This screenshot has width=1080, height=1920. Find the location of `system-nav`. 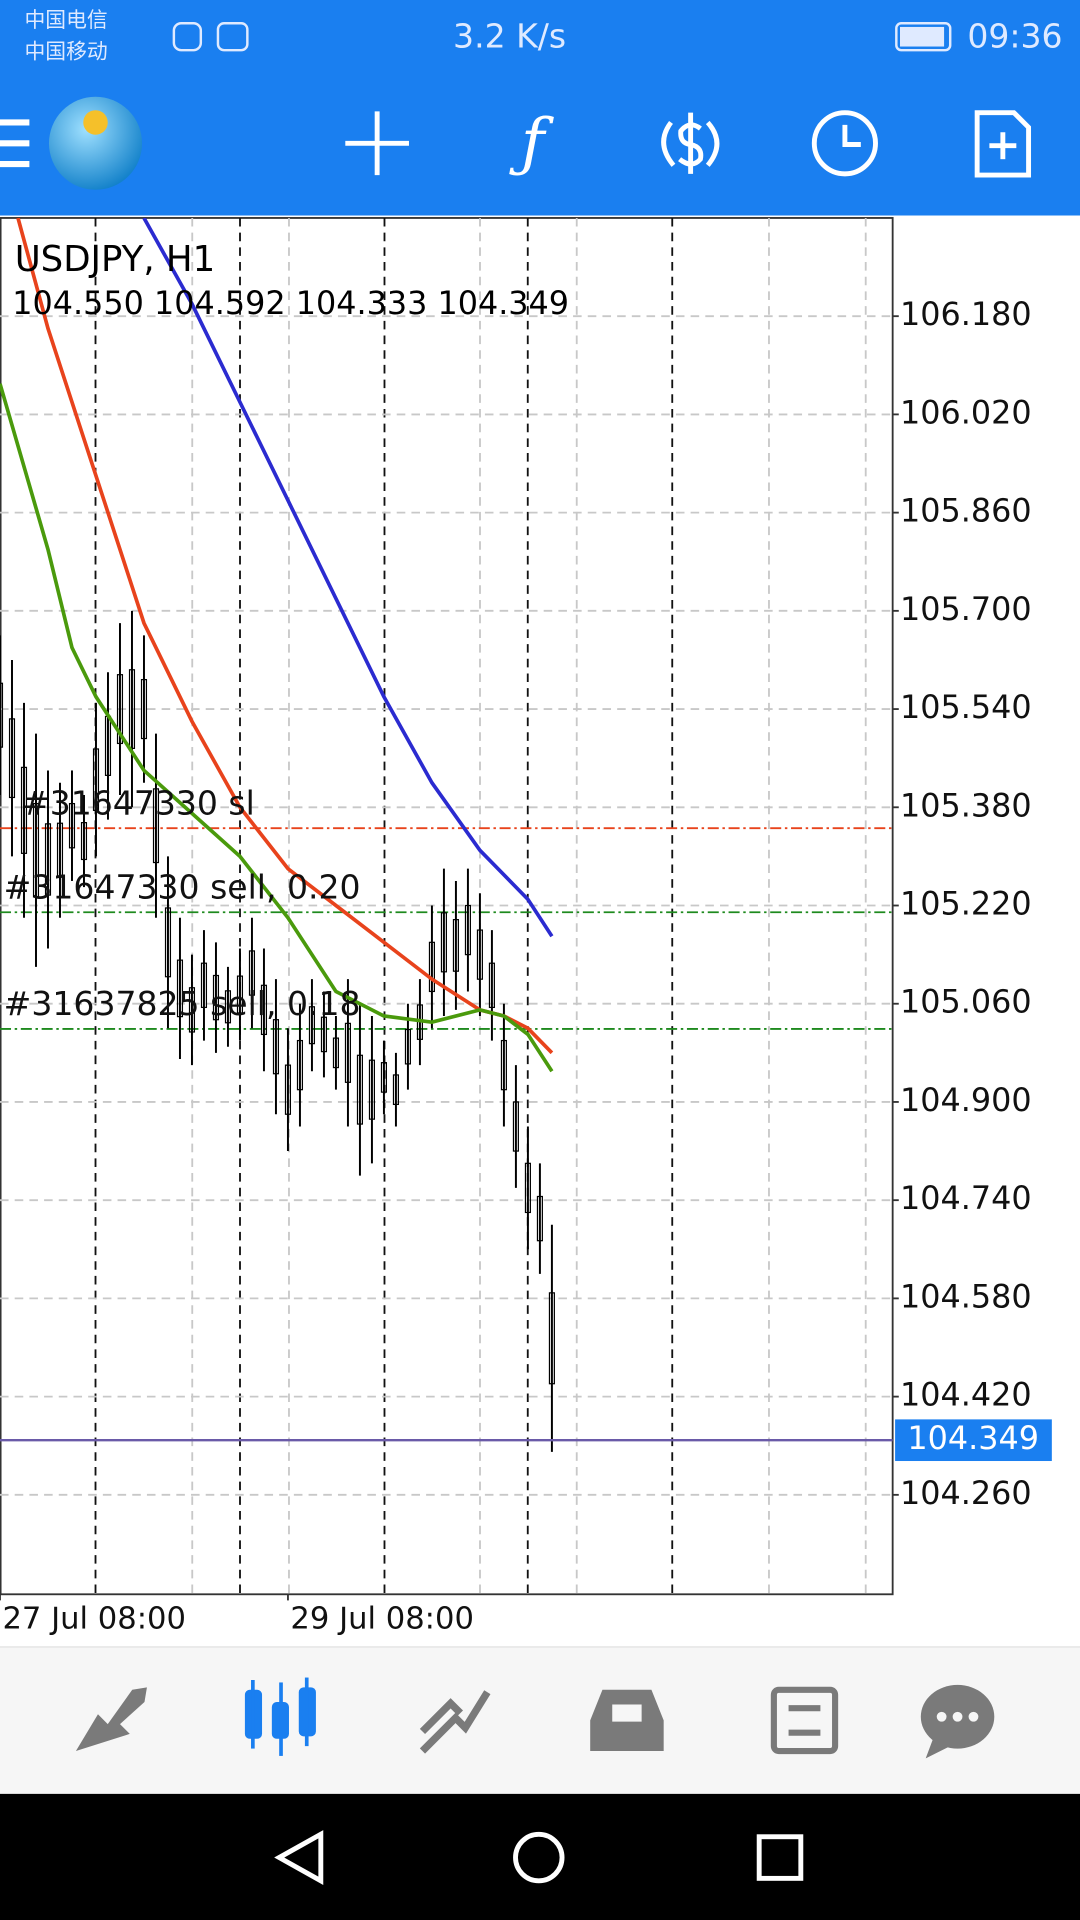

system-nav is located at coordinates (540, 1856).